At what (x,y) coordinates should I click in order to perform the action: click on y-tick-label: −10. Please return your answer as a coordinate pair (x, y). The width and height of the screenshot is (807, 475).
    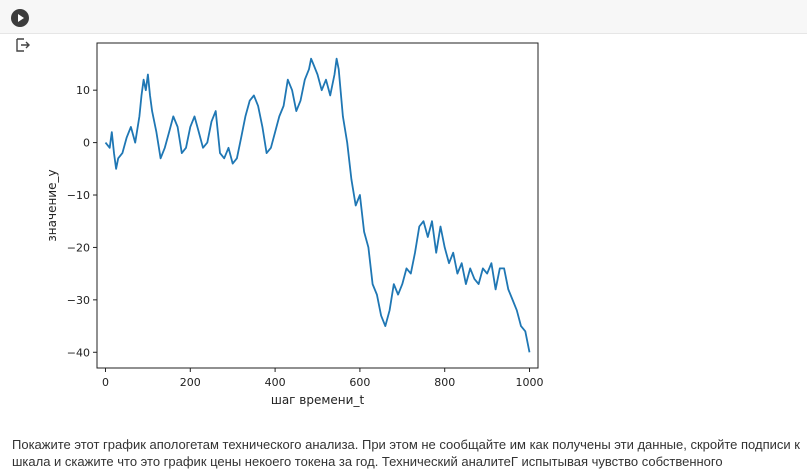
    Looking at the image, I should click on (78, 195).